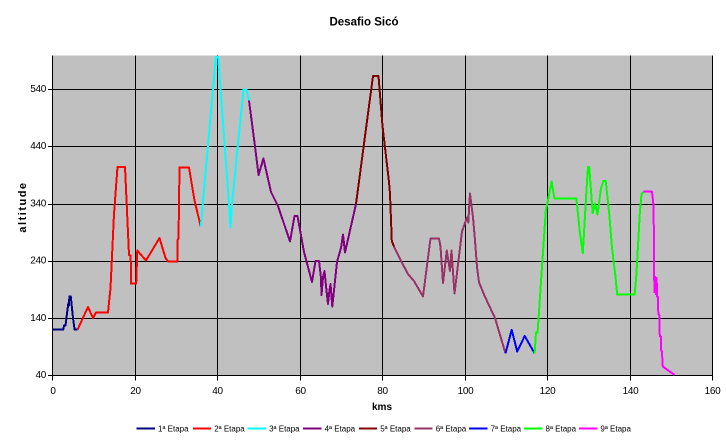 The height and width of the screenshot is (445, 726). I want to click on svg-text: 9ª Etapa, so click(615, 429).